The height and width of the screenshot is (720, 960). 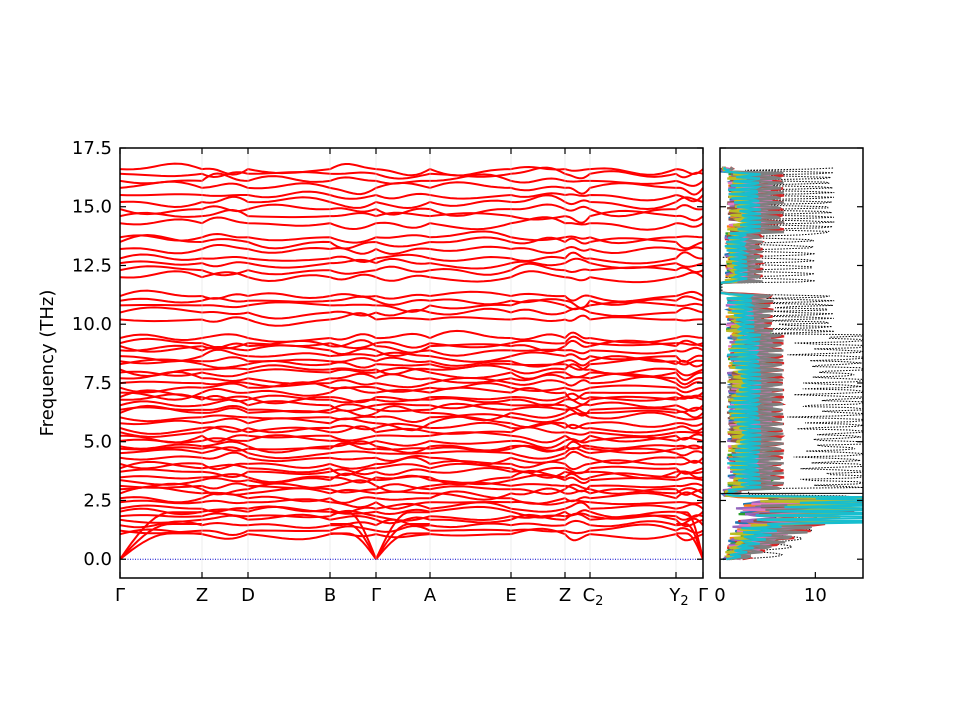 What do you see at coordinates (510, 595) in the screenshot?
I see `x-tick-label: E` at bounding box center [510, 595].